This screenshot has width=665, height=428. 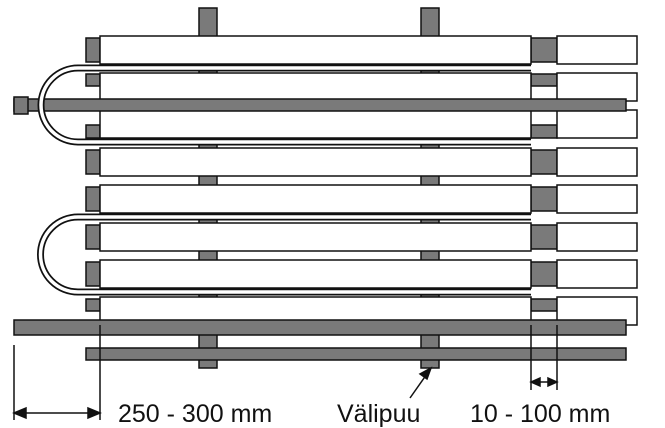 What do you see at coordinates (597, 180) in the screenshot?
I see `next-boards` at bounding box center [597, 180].